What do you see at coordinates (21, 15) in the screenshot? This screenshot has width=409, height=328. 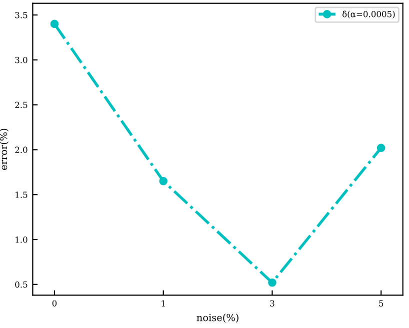 I see `y-tick-label: 3.5` at bounding box center [21, 15].